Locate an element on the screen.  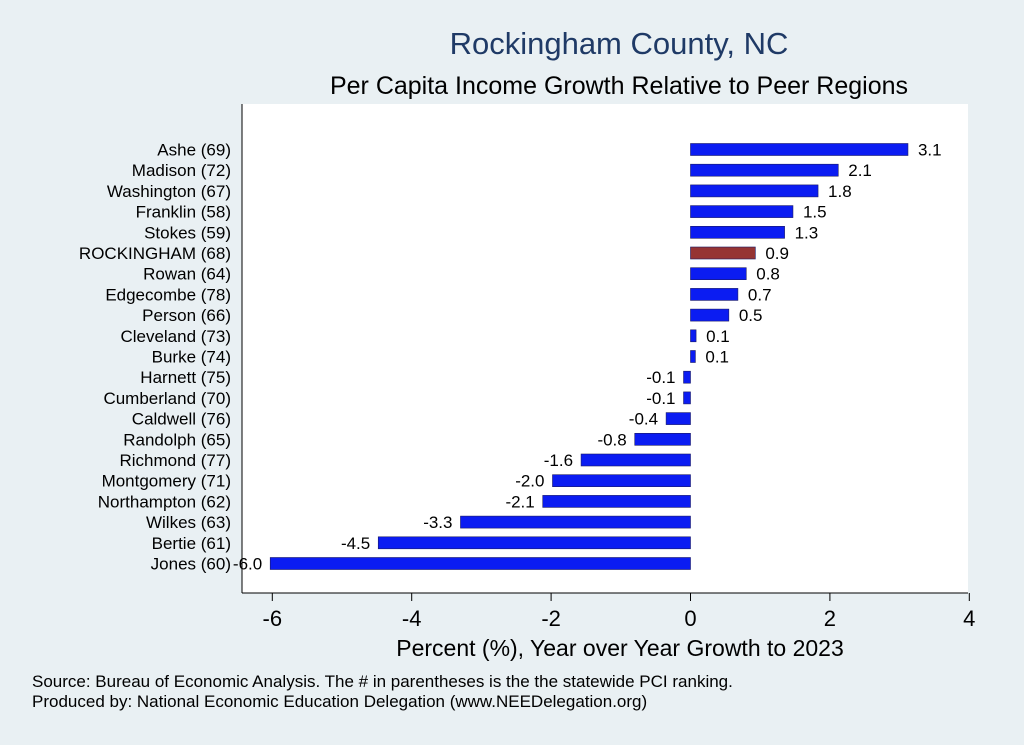
data-label: 0.8 is located at coordinates (768, 274).